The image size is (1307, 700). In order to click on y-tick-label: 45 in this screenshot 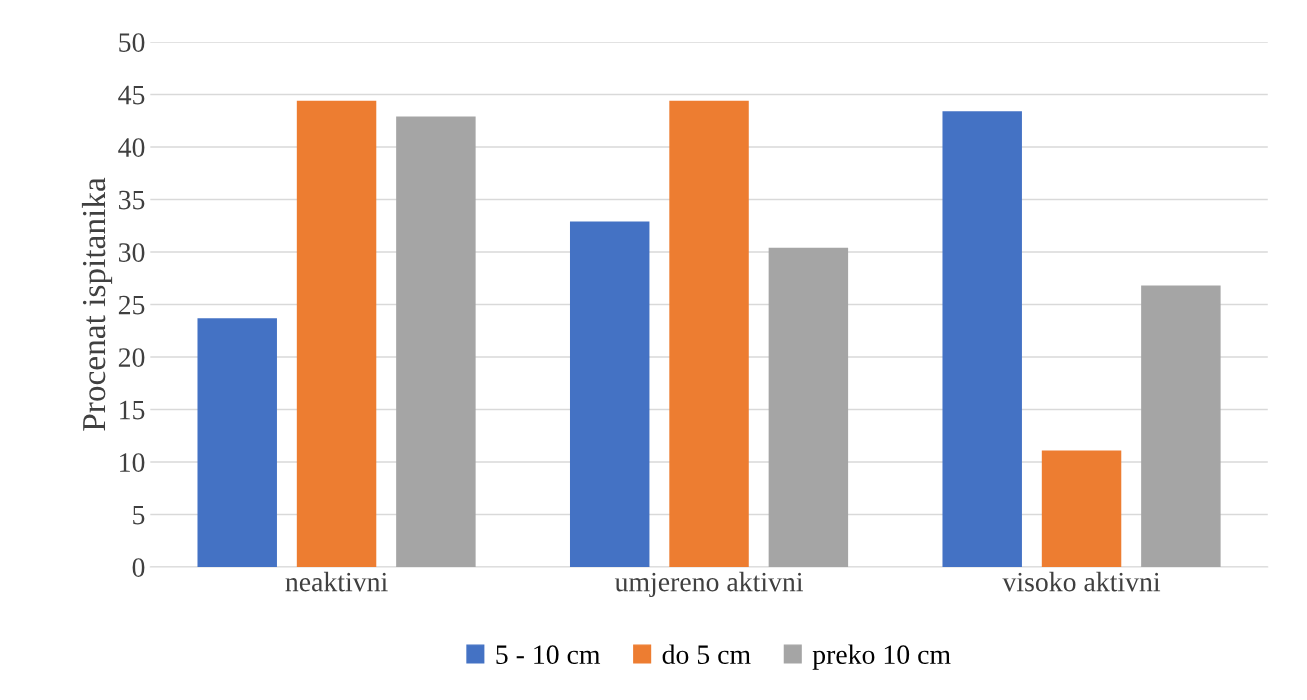, I will do `click(131, 95)`.